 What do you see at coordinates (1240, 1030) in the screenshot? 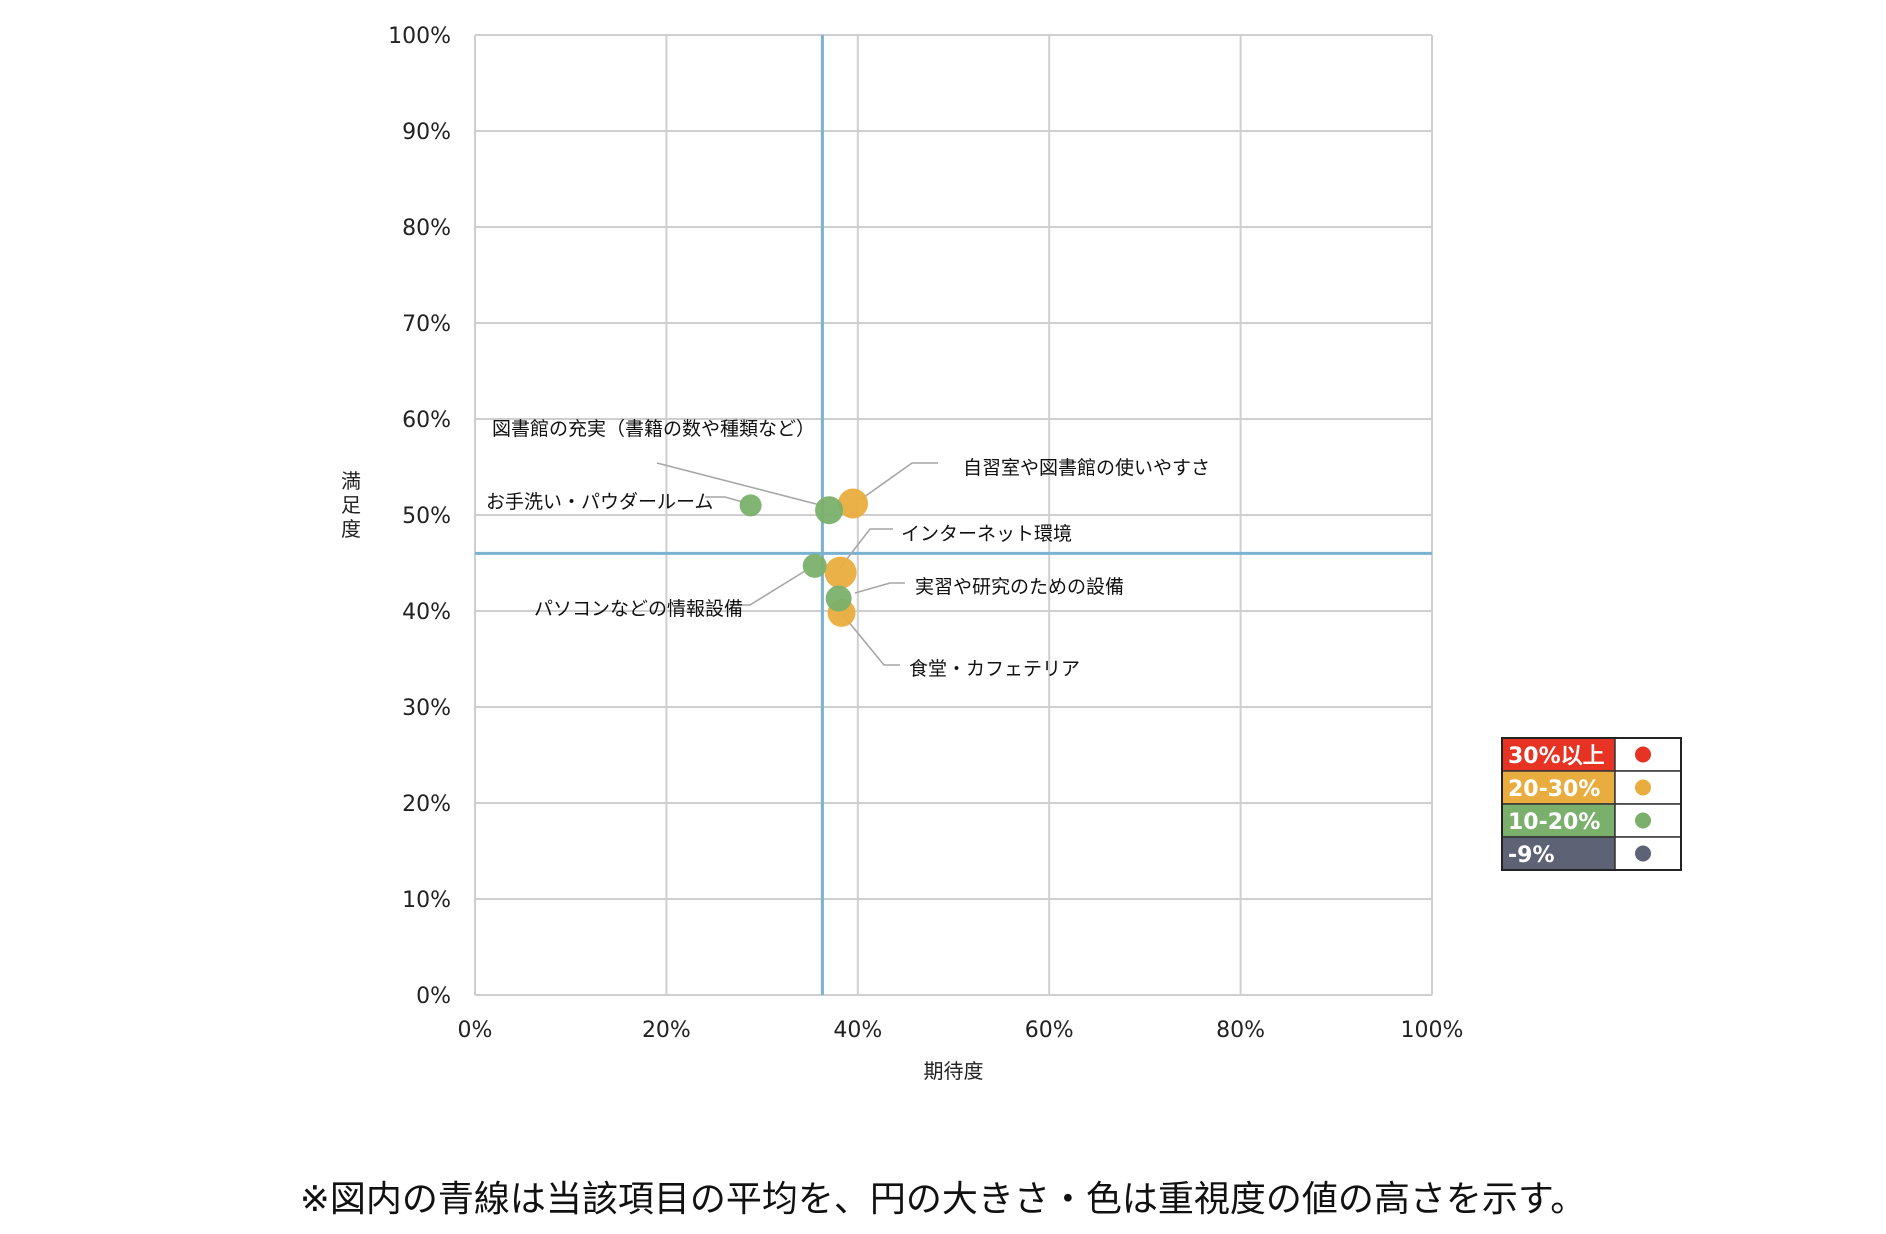
I see `x-tick-label: 80%` at bounding box center [1240, 1030].